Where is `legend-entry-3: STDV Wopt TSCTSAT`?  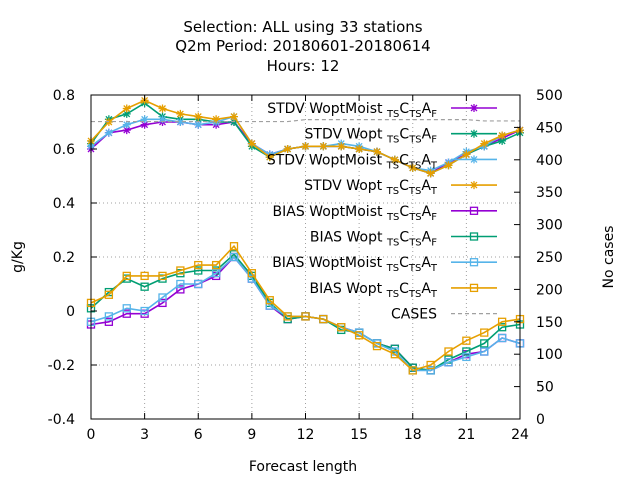 legend-entry-3: STDV Wopt TSCTSAT is located at coordinates (400, 187).